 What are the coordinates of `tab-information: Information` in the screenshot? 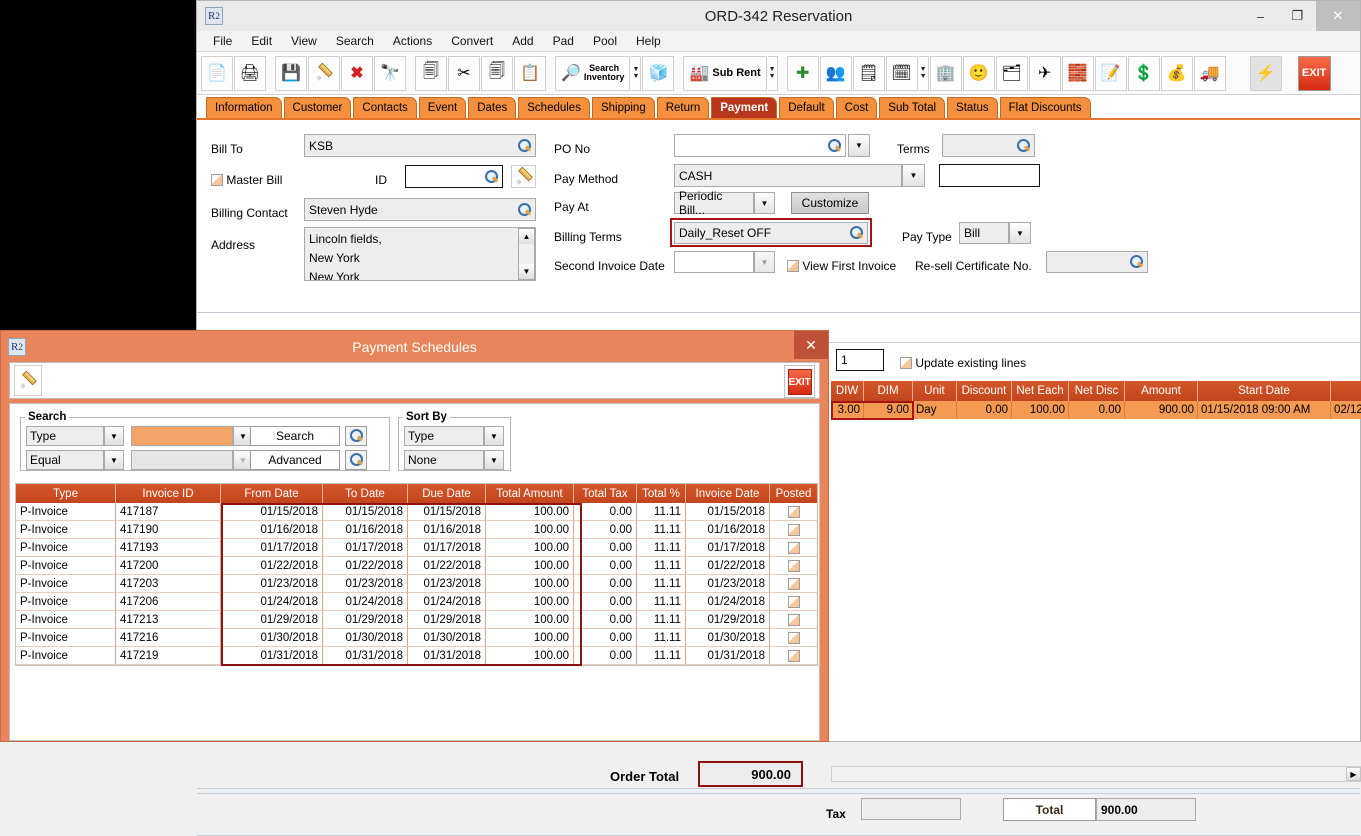 It's located at (244, 107).